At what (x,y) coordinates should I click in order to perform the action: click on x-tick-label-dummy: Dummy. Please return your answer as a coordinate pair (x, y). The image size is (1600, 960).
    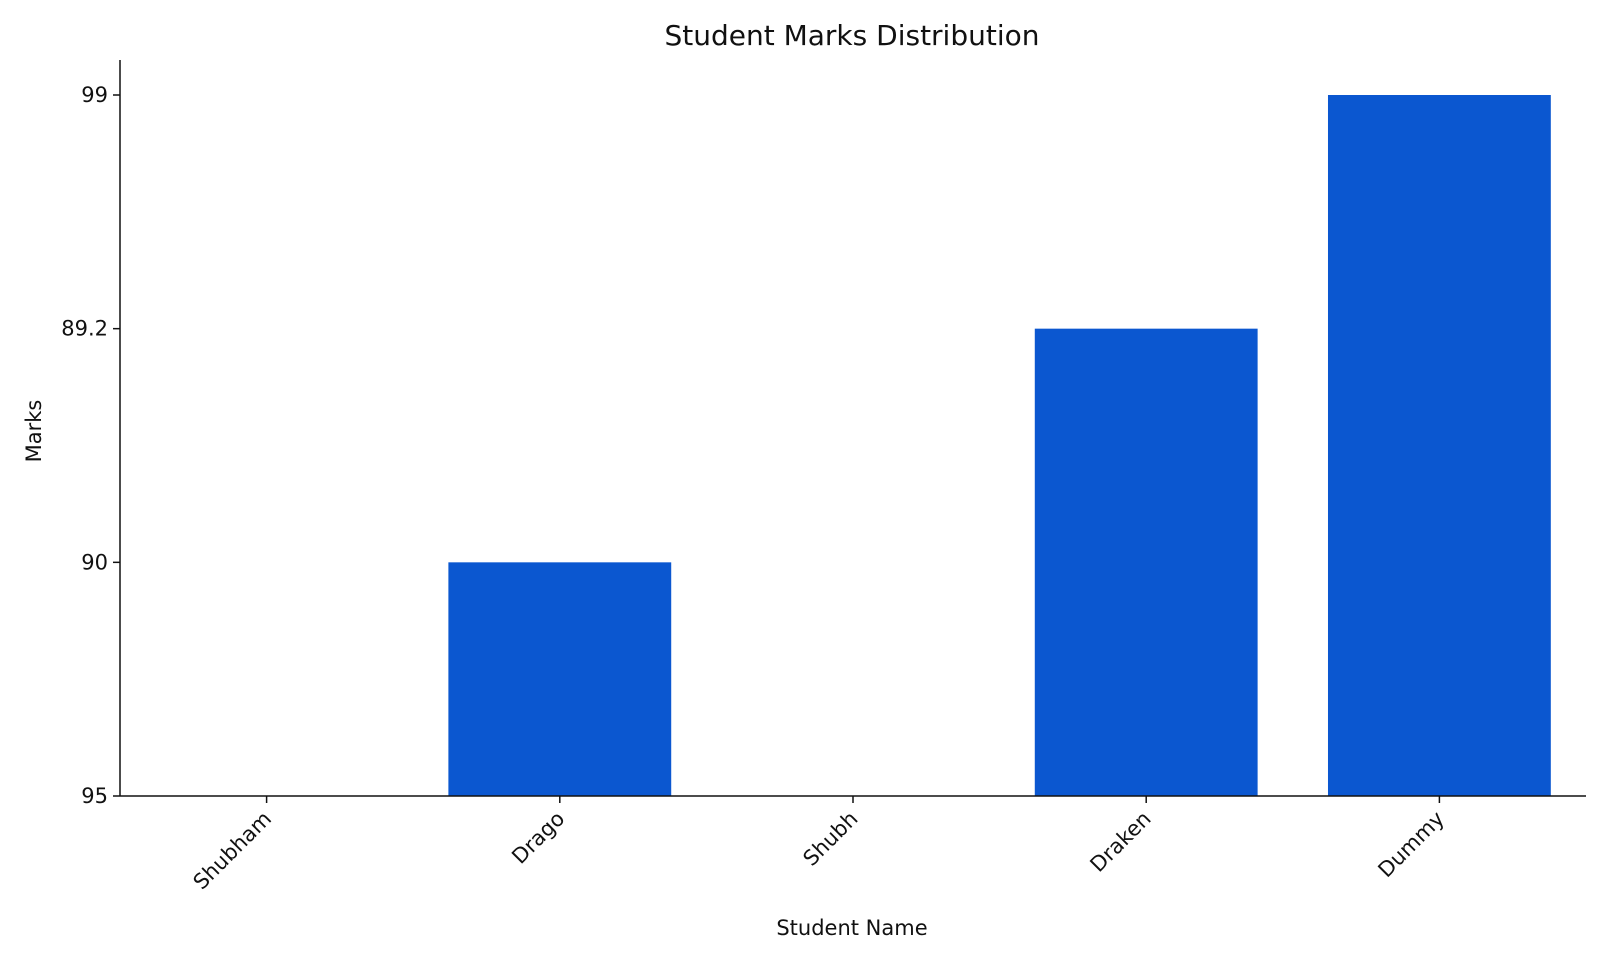
    Looking at the image, I should click on (1411, 845).